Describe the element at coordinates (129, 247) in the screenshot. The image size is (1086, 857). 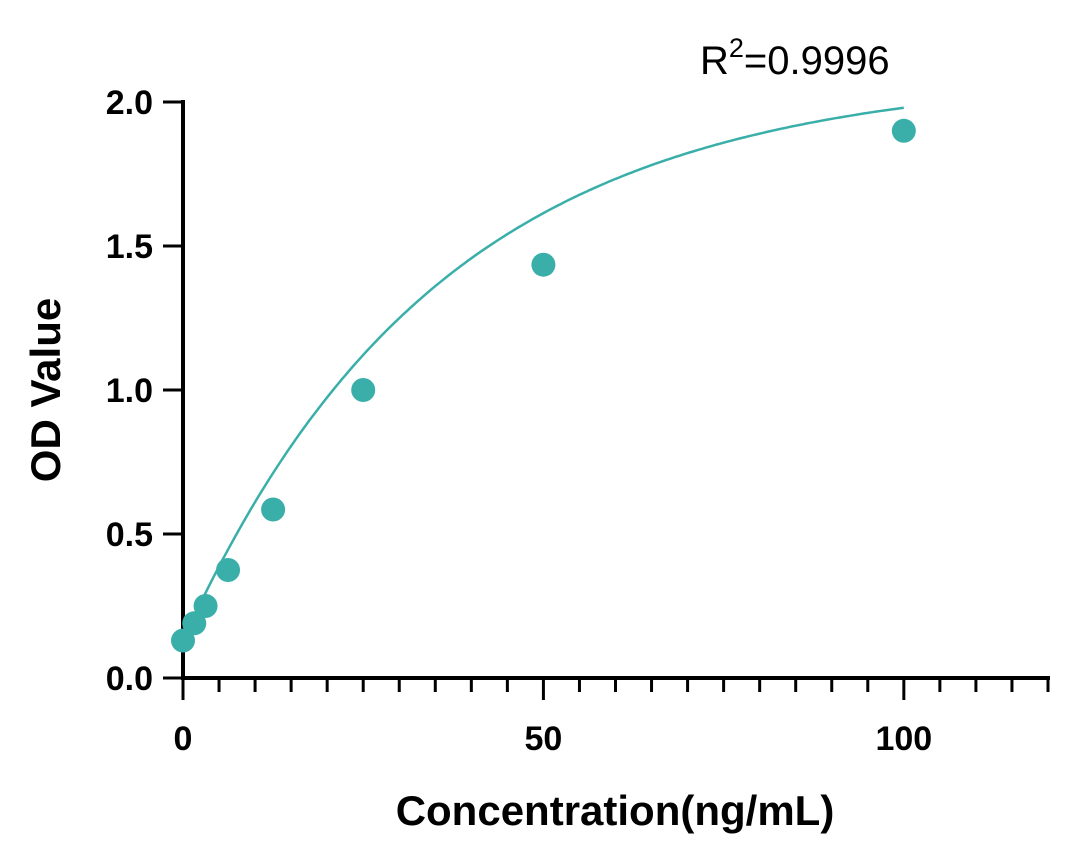
I see `y-tick-label: 1.5` at that location.